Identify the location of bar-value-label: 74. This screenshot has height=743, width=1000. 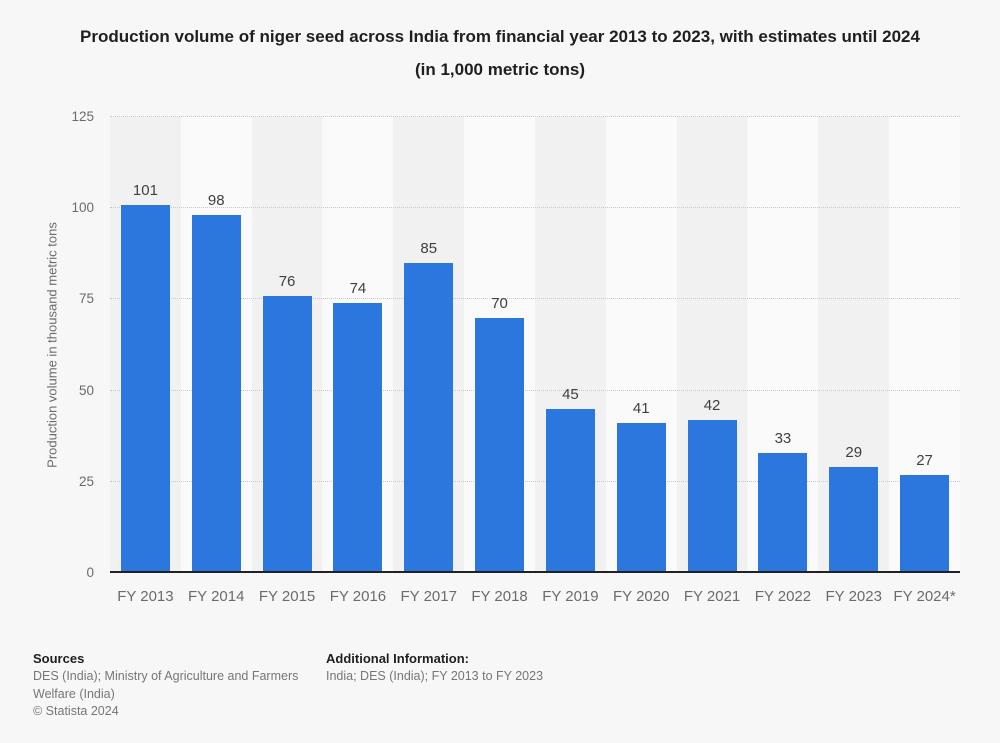
(358, 289).